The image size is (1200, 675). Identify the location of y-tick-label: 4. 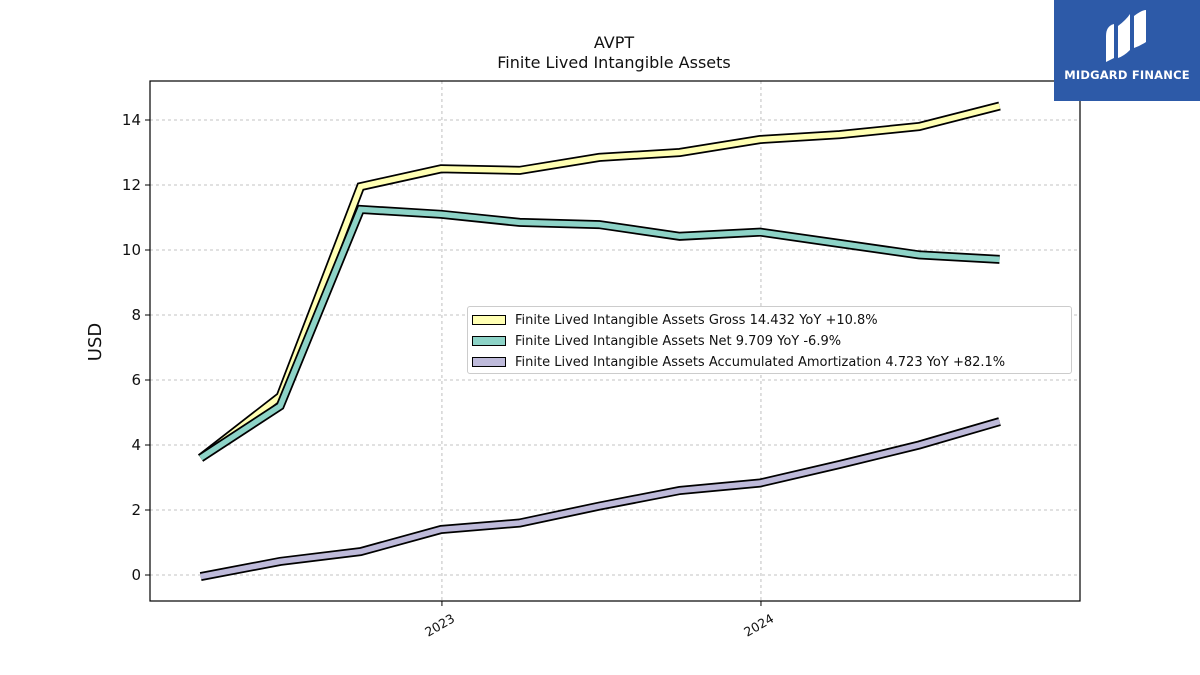
(136, 445).